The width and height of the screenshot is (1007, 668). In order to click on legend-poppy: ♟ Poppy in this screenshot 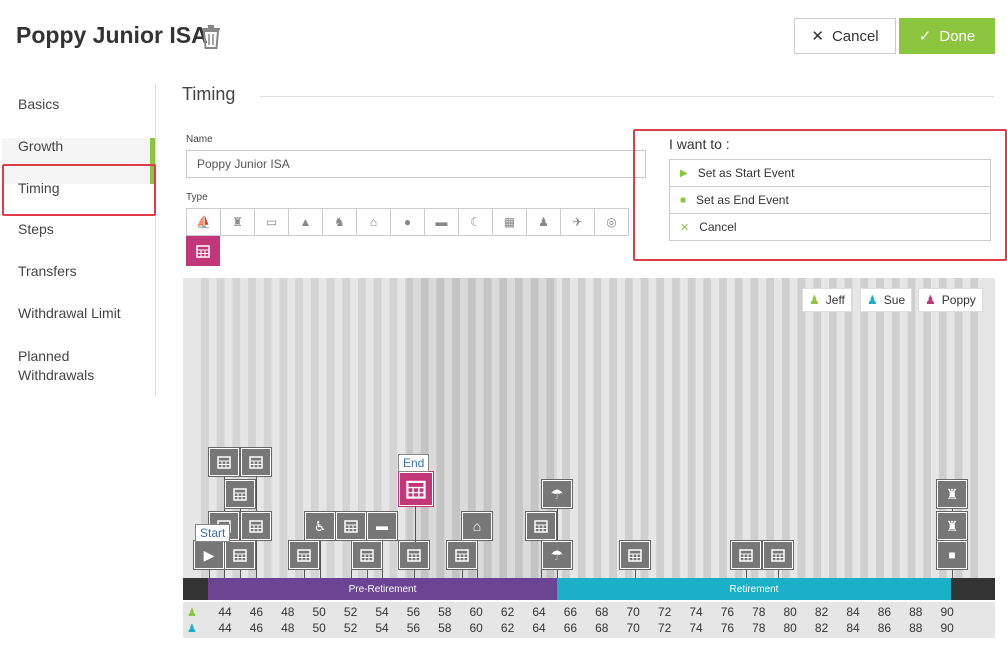, I will do `click(950, 300)`.